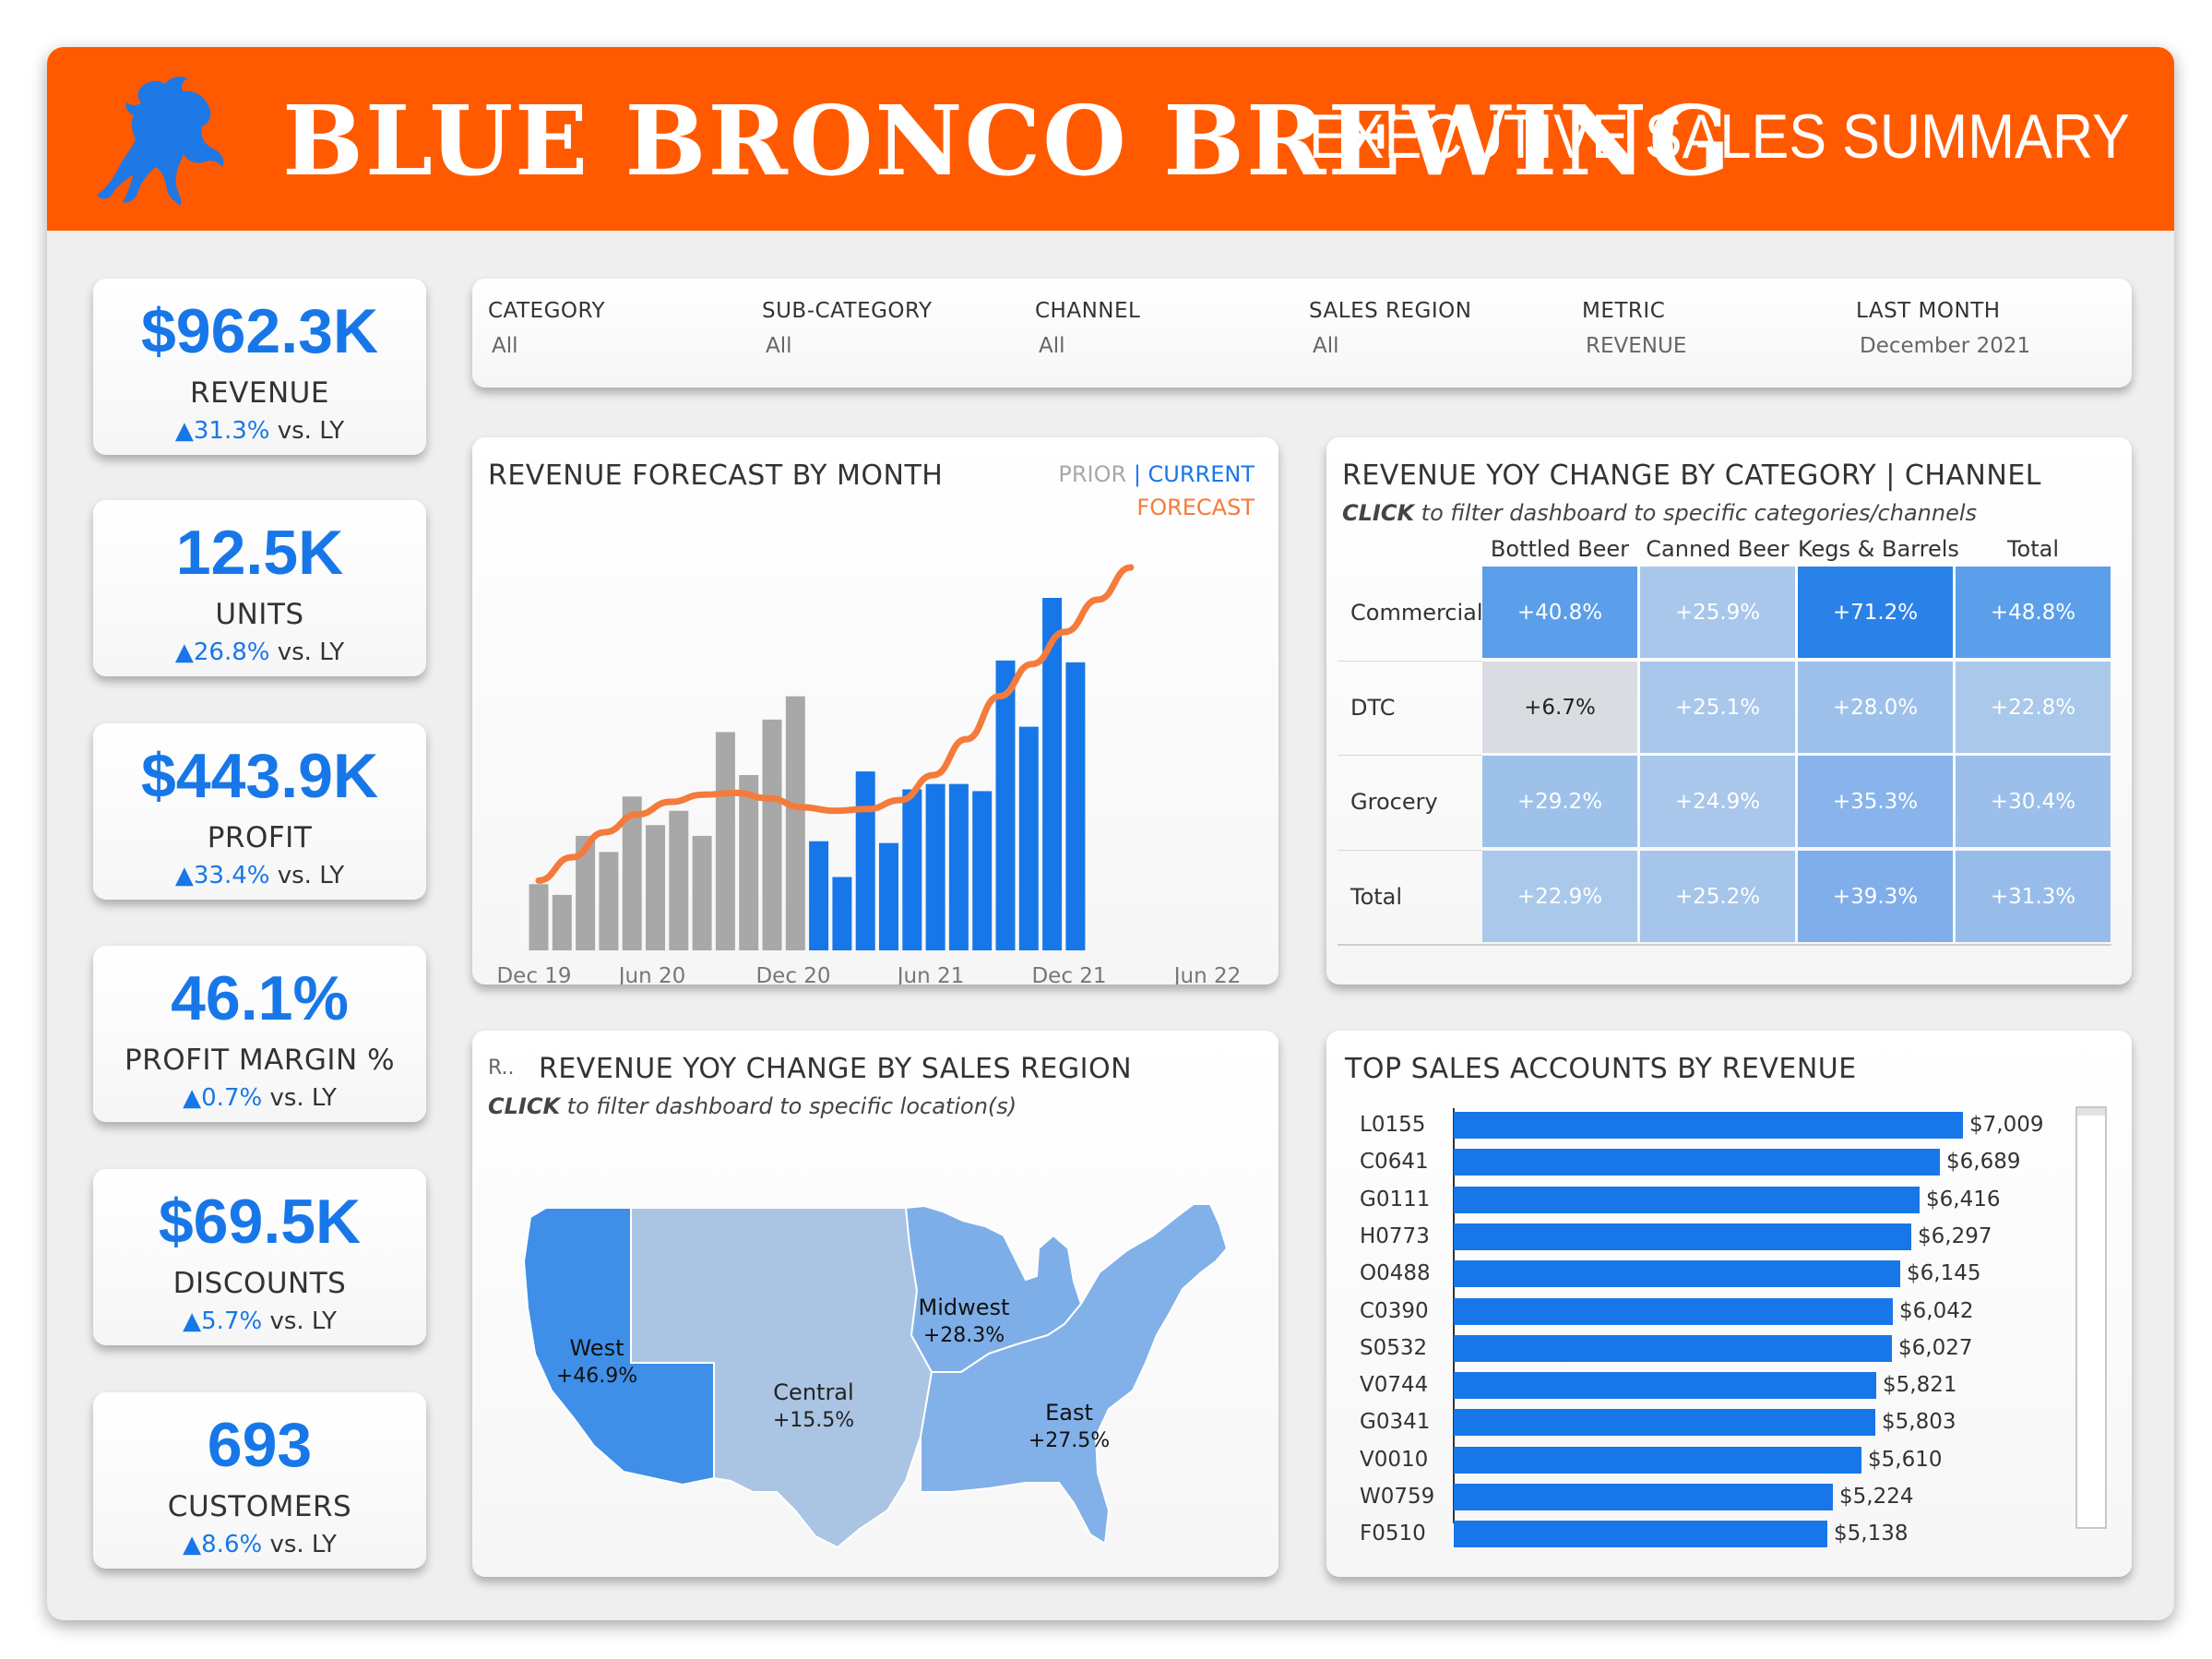  Describe the element at coordinates (1878, 549) in the screenshot. I see `heatmap-column-header: Kegs & Barrels` at that location.